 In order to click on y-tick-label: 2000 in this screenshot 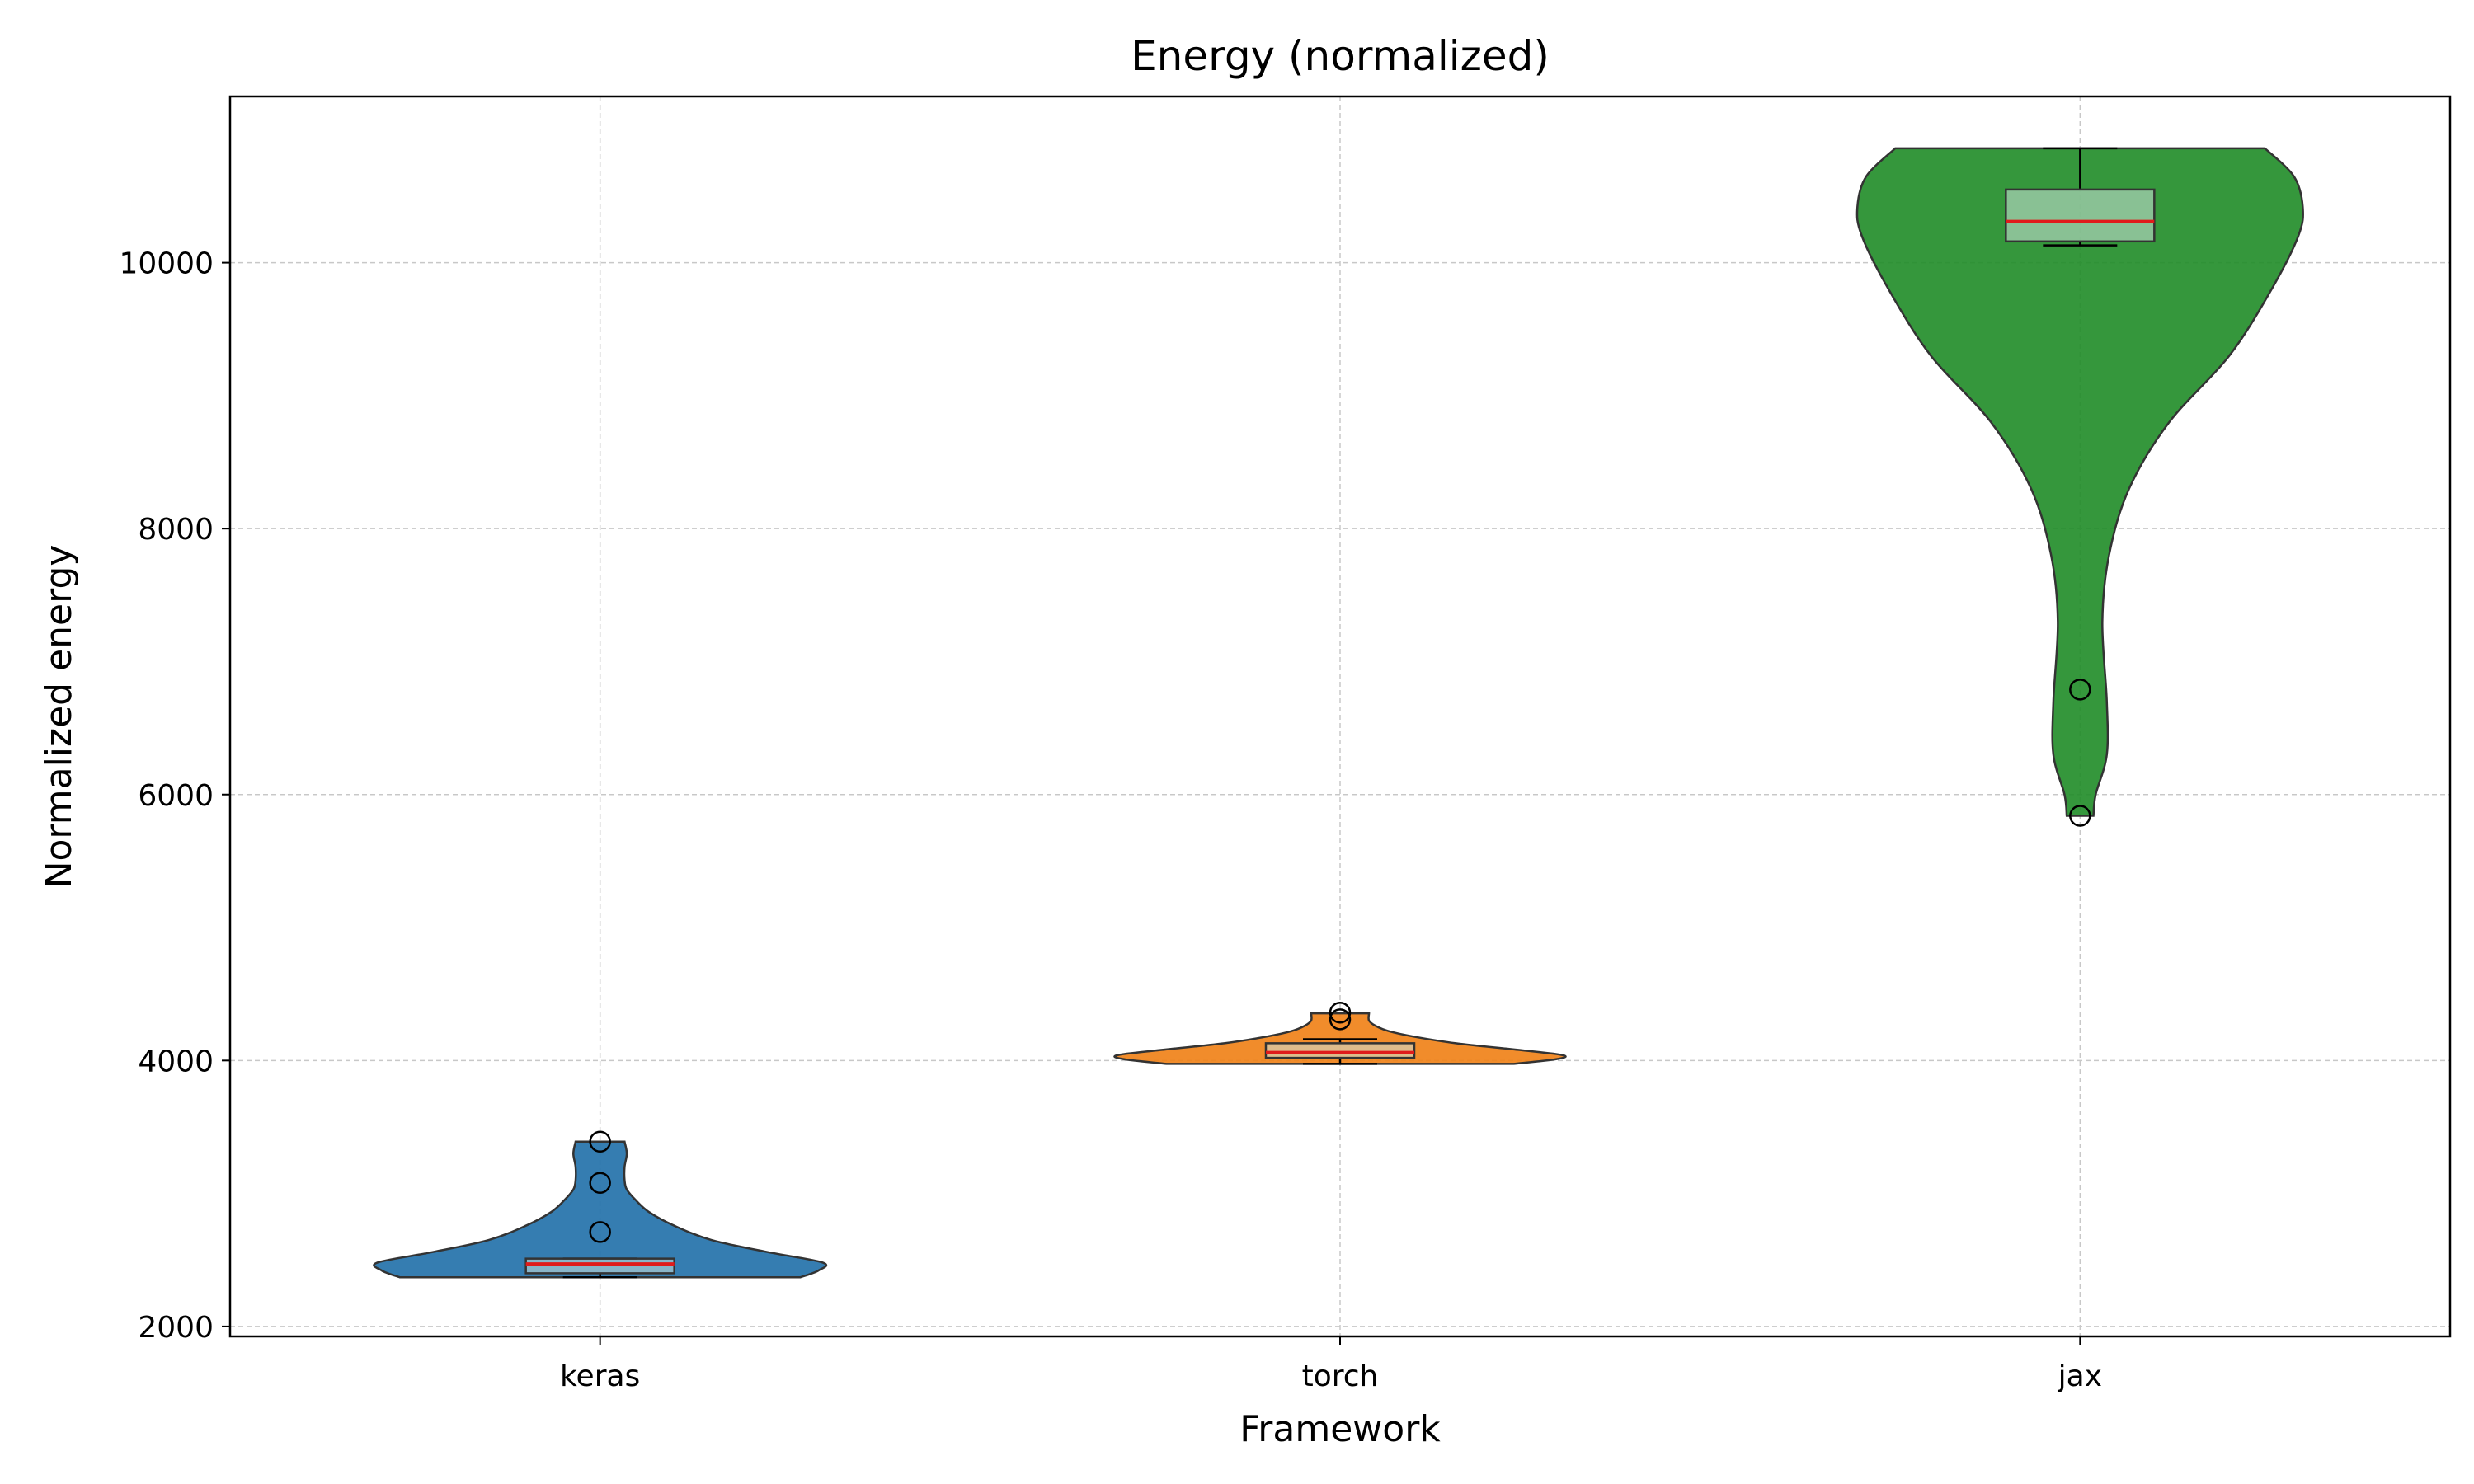, I will do `click(176, 1328)`.